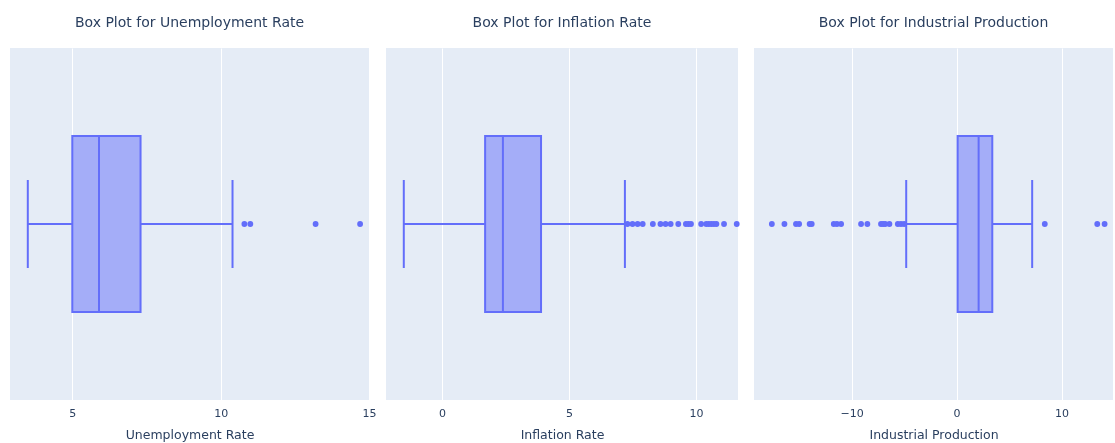  I want to click on chart-title: Box Plot for Unemployment Rate, so click(189, 22).